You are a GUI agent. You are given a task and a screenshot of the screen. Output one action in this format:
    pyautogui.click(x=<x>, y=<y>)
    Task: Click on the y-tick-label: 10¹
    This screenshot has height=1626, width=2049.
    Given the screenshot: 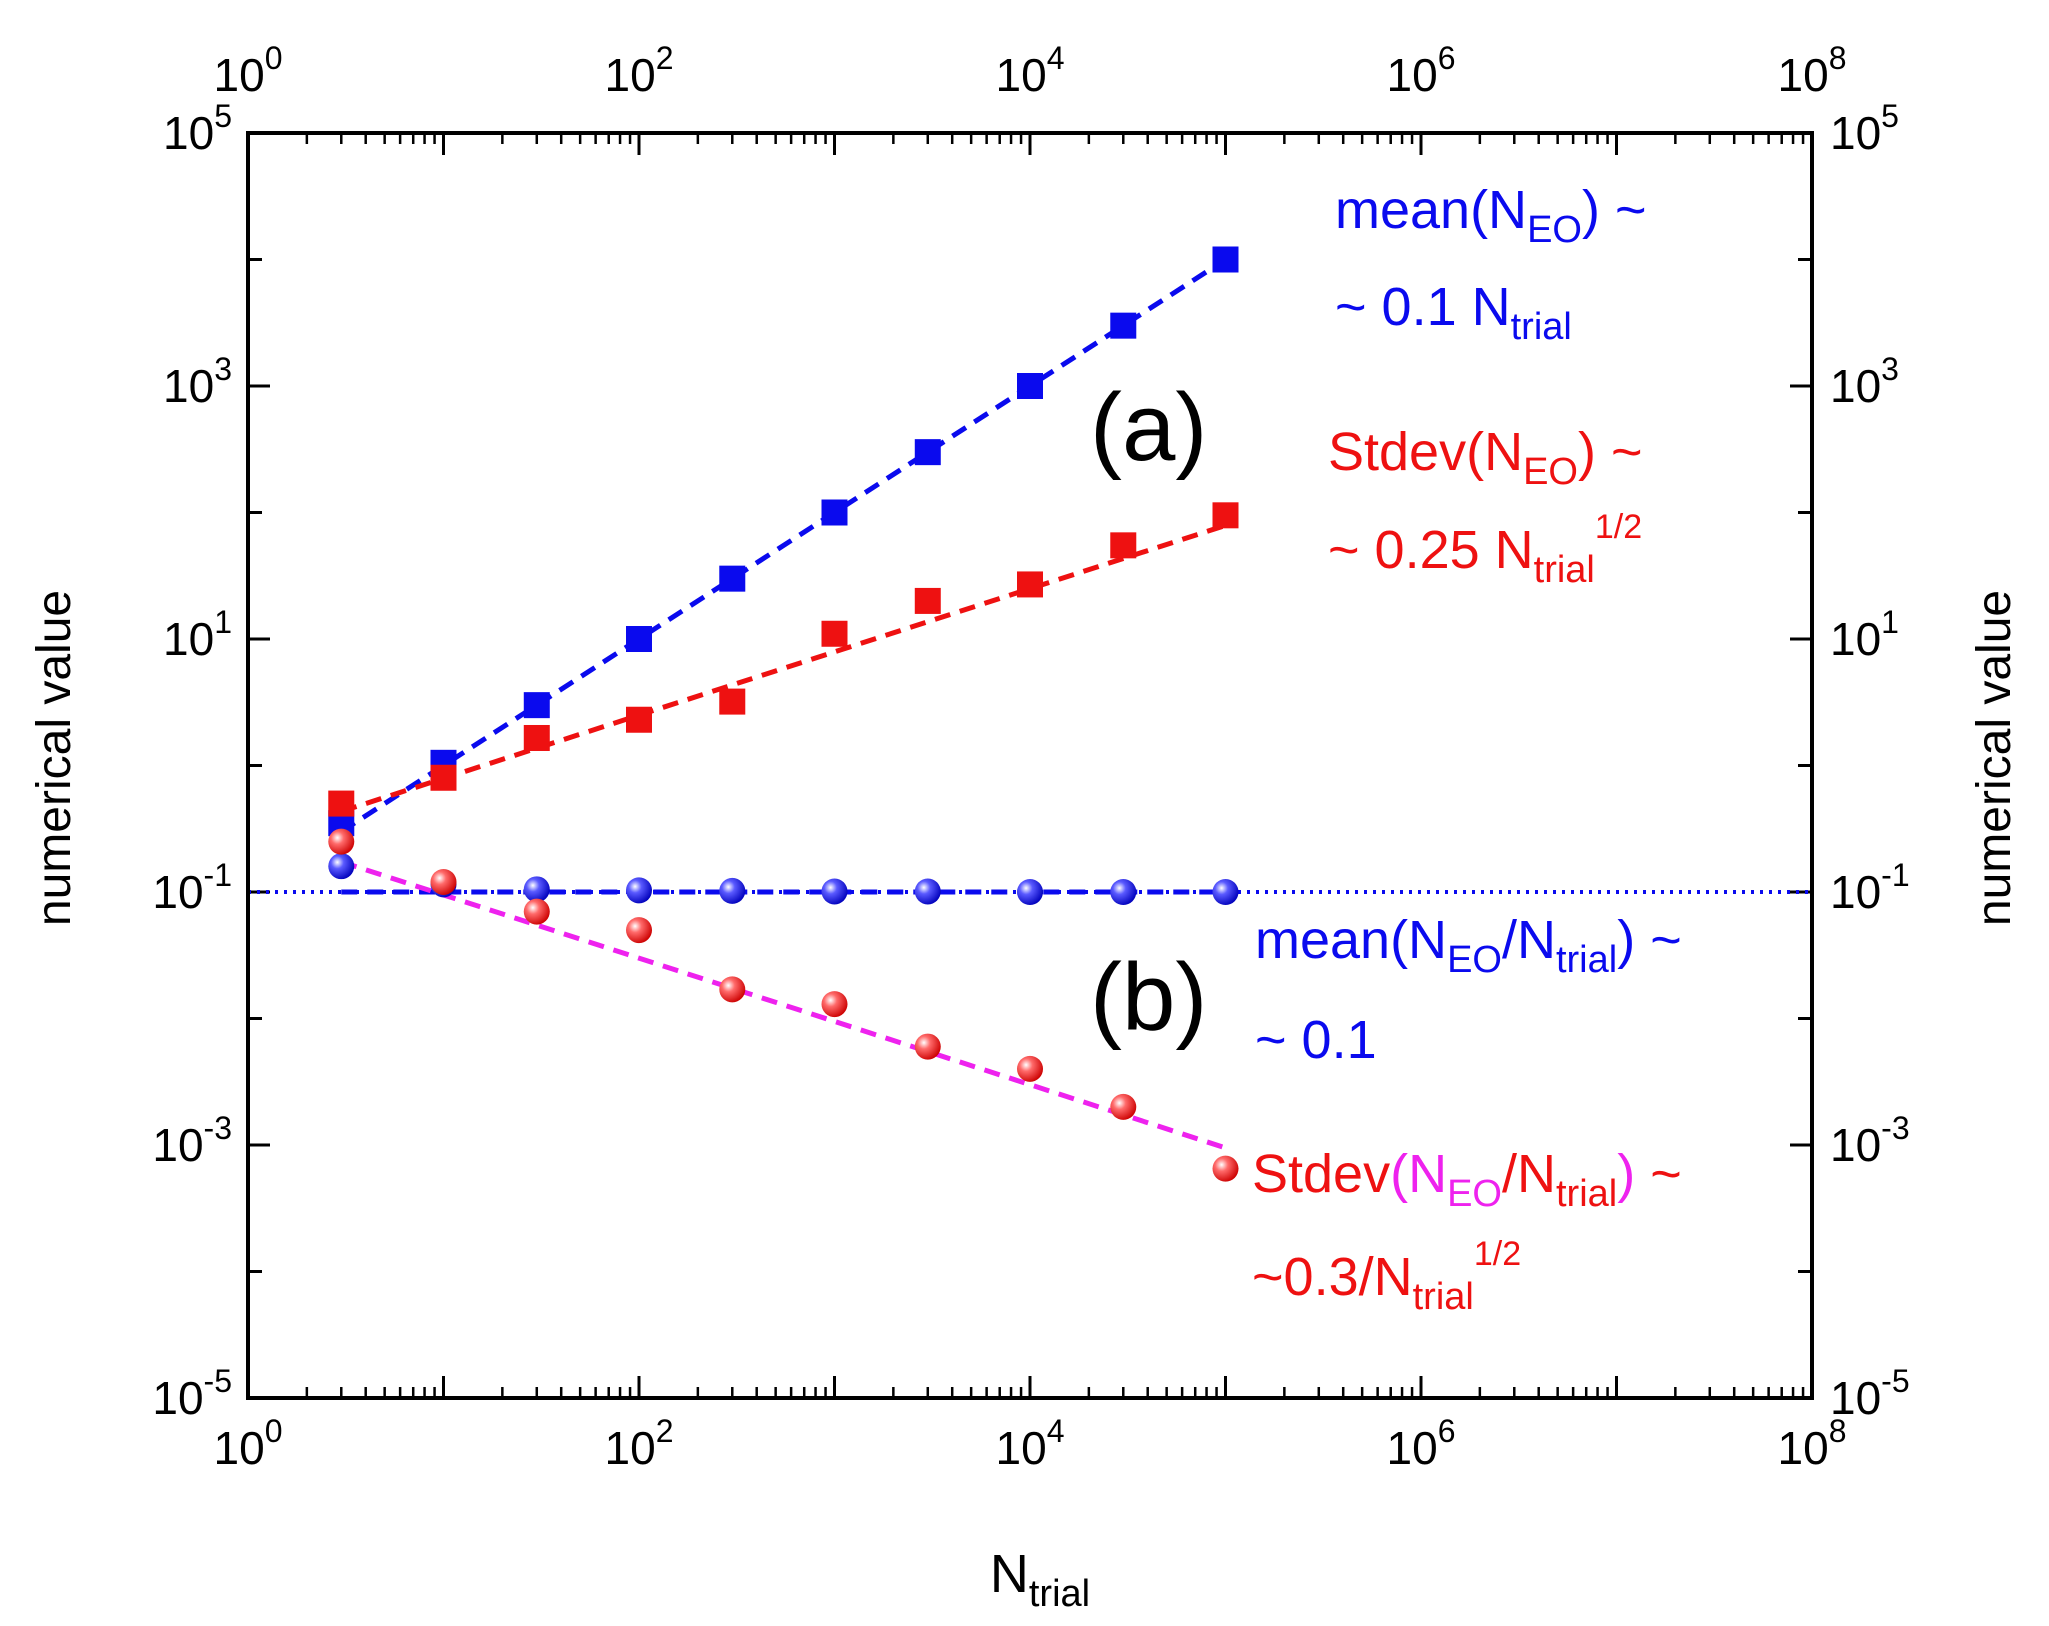 What is the action you would take?
    pyautogui.click(x=197, y=634)
    